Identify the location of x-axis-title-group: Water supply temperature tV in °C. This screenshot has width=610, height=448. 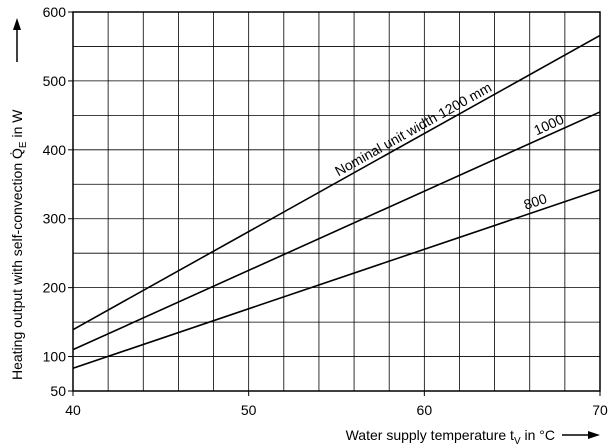
(473, 437).